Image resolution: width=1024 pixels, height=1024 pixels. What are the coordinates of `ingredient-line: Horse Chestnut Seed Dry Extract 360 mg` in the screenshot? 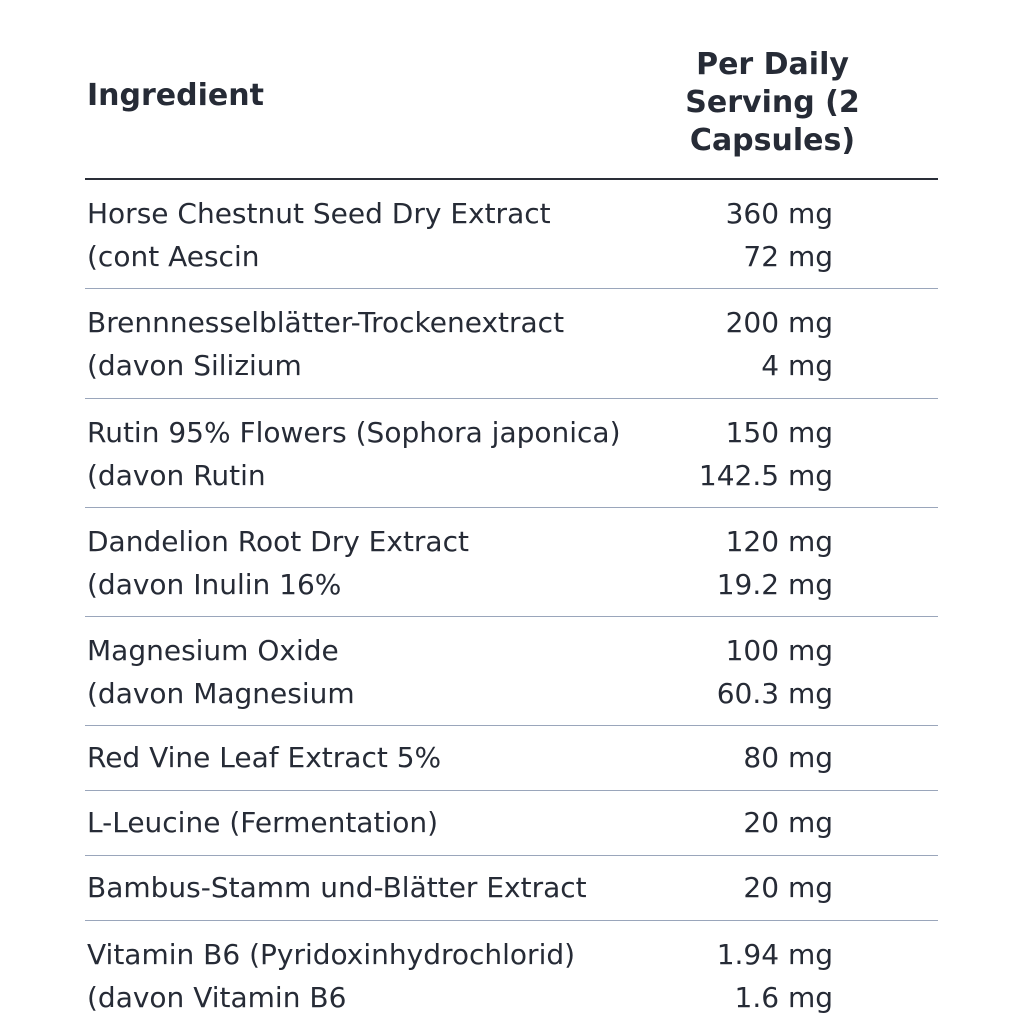 It's located at (511, 213).